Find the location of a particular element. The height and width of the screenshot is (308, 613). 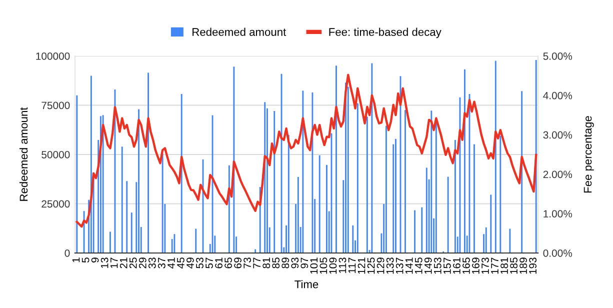

x-tick-label: 73 is located at coordinates (248, 263).